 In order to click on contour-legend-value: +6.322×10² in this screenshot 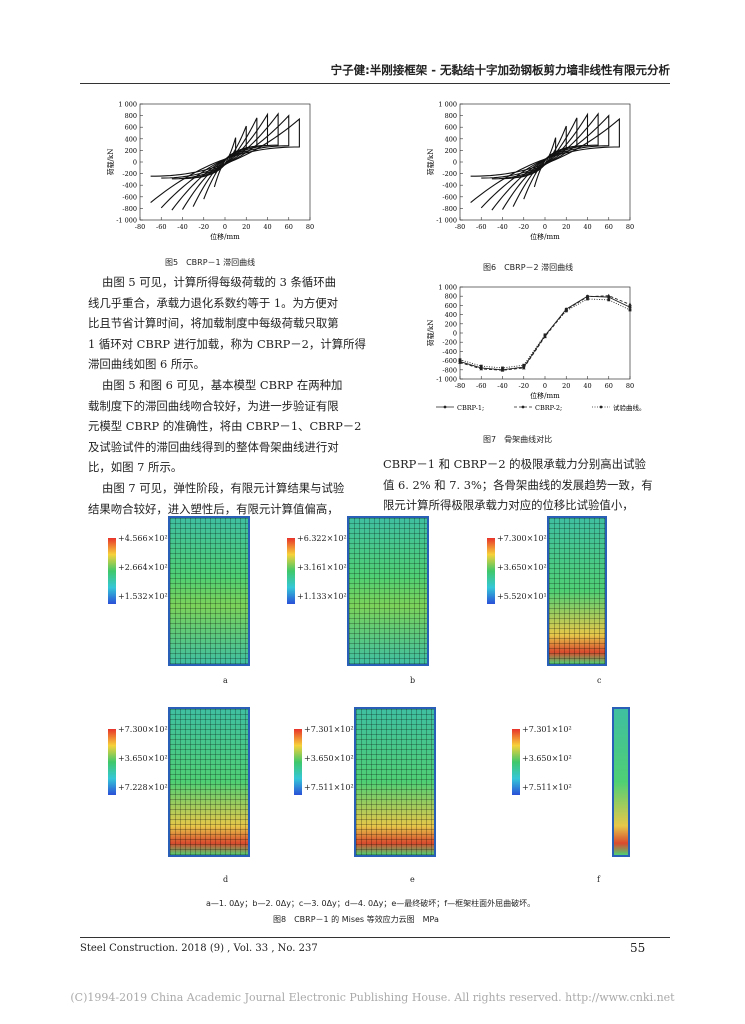, I will do `click(322, 538)`.